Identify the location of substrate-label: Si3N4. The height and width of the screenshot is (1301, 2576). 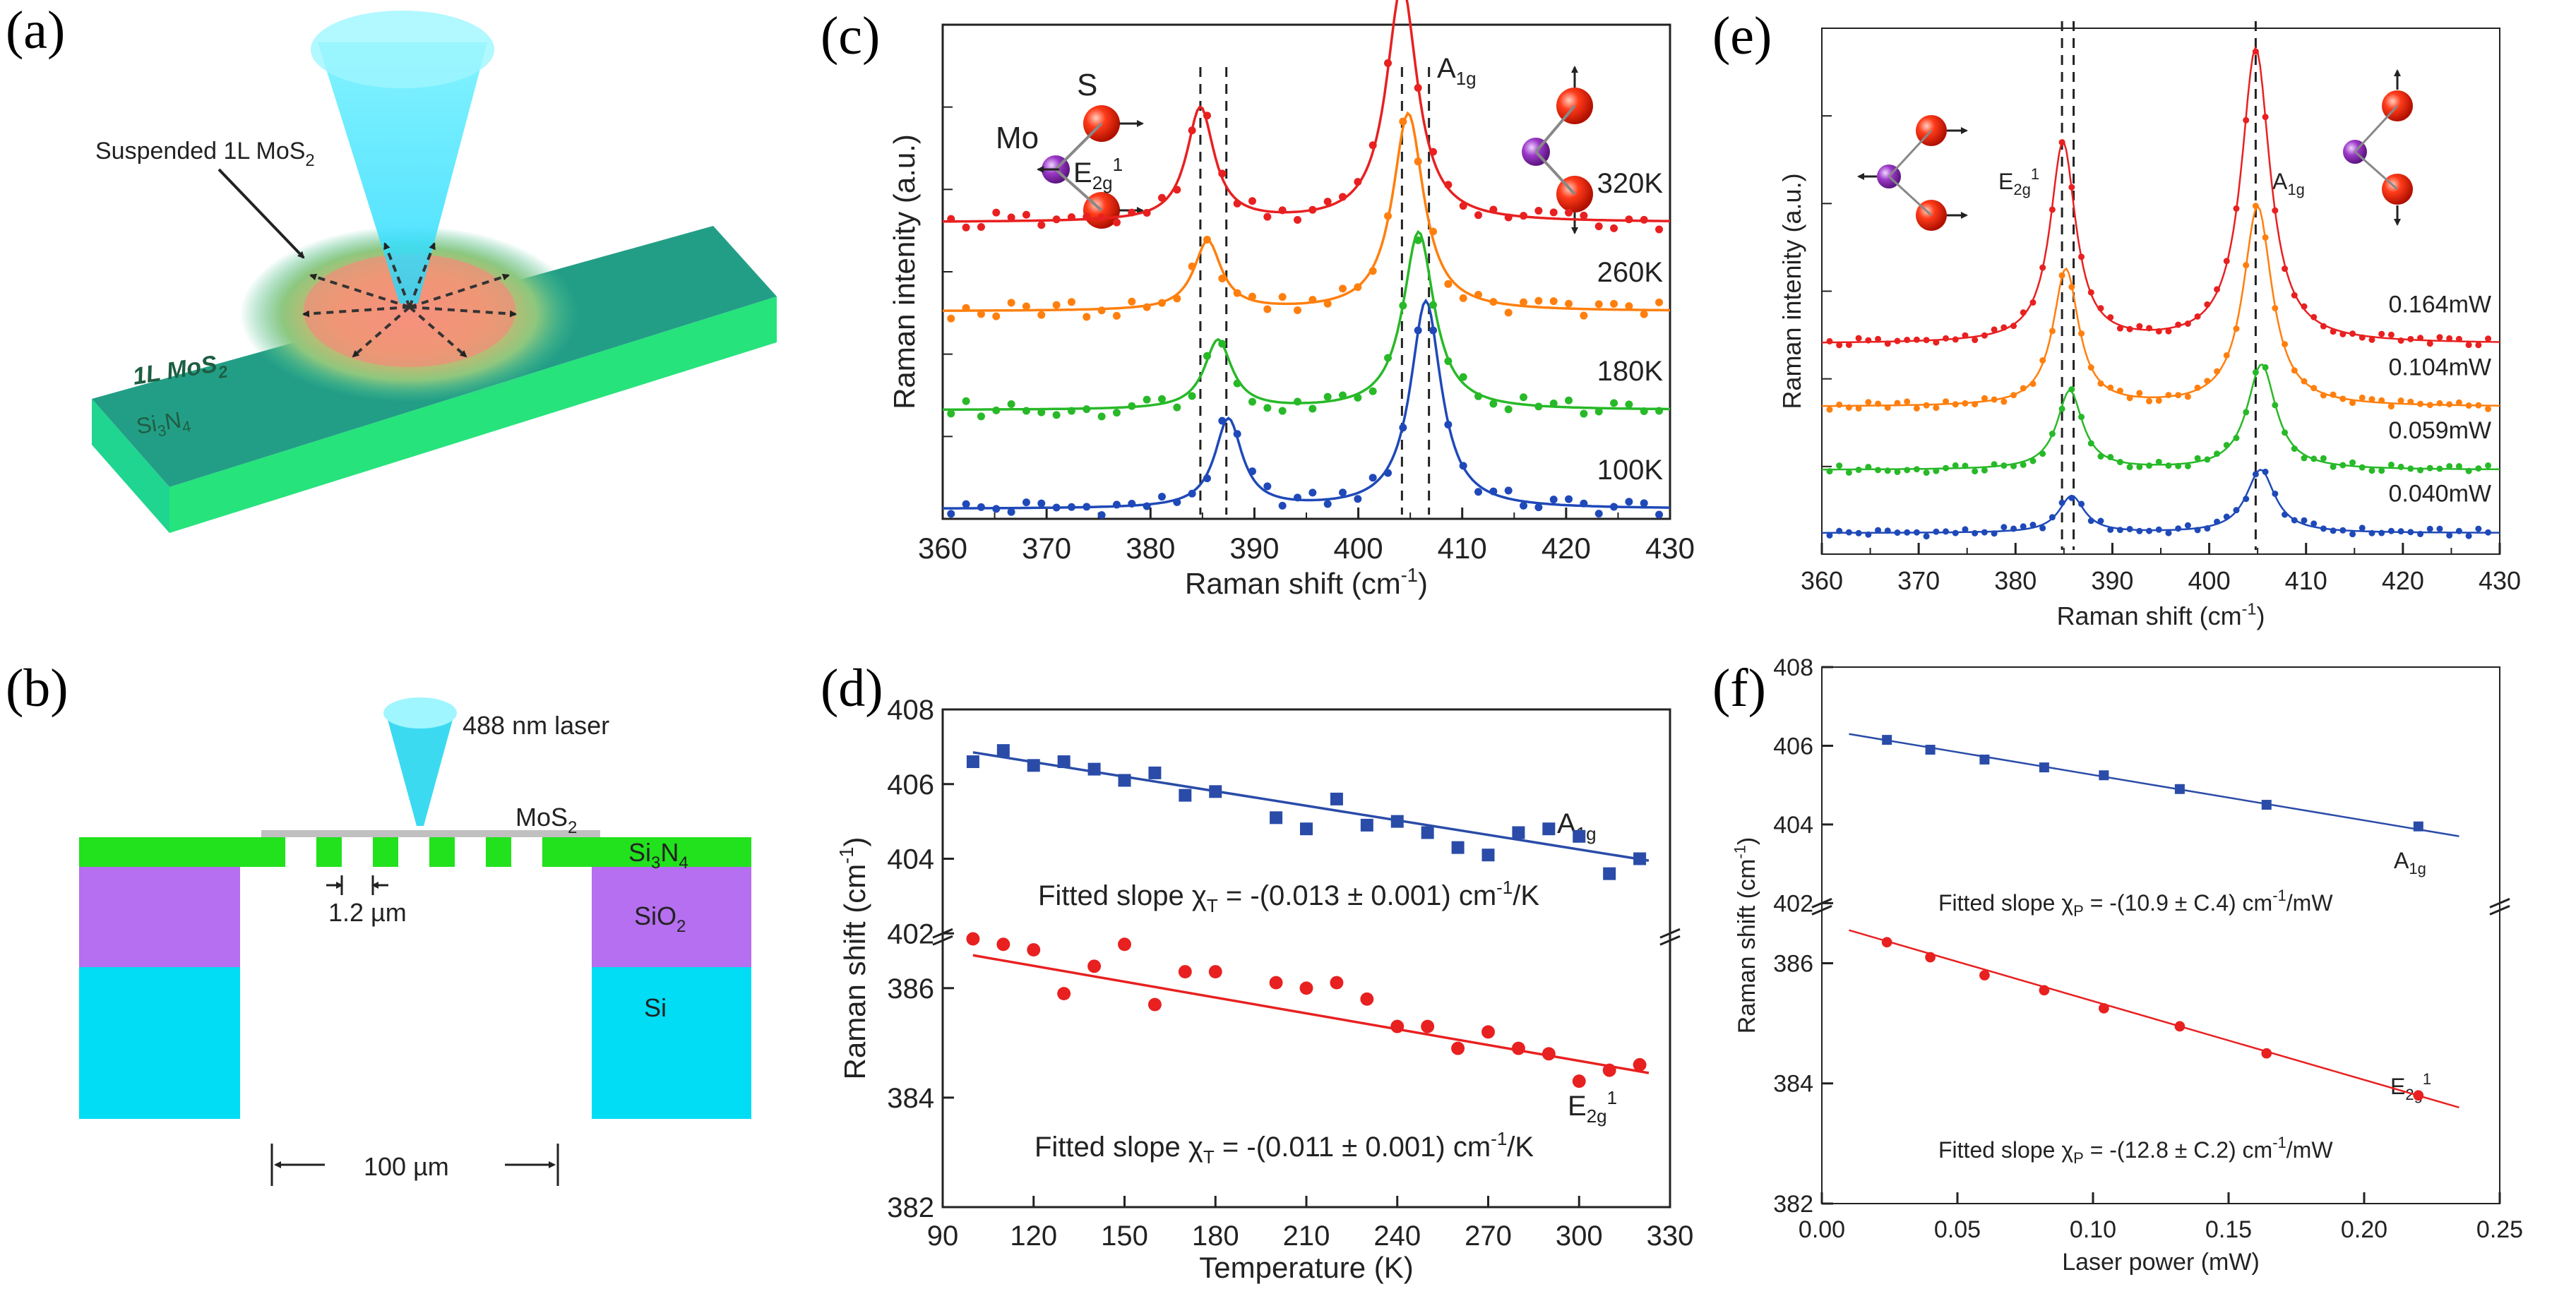
(163, 424).